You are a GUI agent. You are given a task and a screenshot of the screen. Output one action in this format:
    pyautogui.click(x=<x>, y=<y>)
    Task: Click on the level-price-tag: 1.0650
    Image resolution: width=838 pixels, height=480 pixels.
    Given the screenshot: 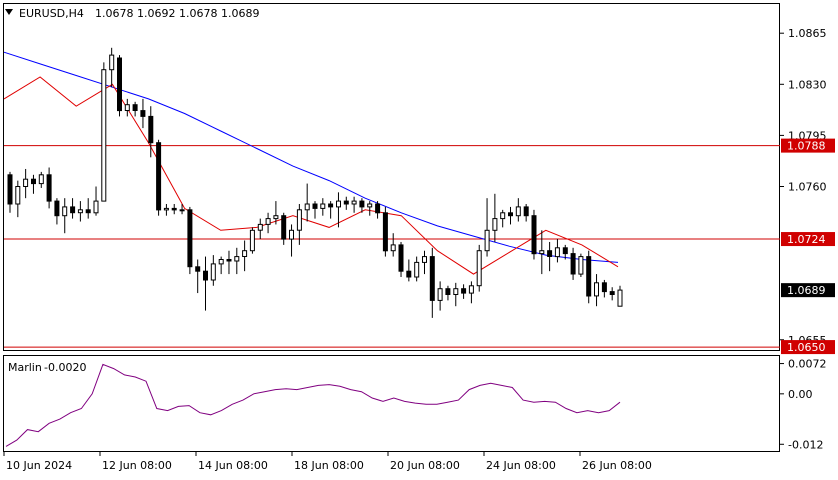 What is the action you would take?
    pyautogui.click(x=806, y=347)
    